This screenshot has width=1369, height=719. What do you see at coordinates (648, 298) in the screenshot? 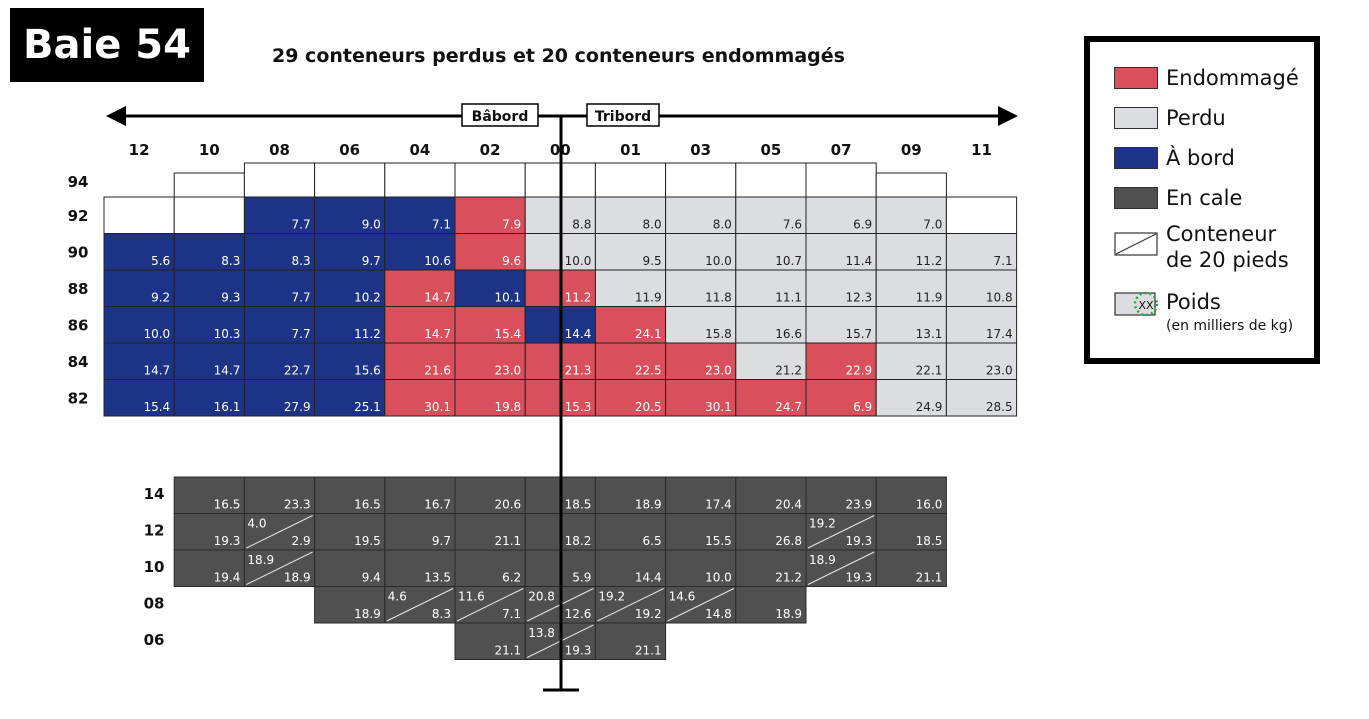
I see `container-weight: 11.9` at bounding box center [648, 298].